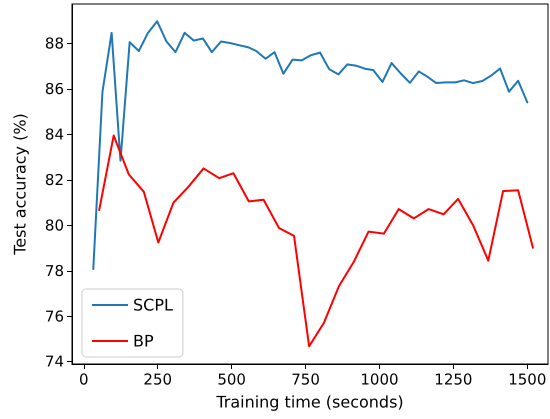  I want to click on x-tick-label: 1500, so click(527, 379).